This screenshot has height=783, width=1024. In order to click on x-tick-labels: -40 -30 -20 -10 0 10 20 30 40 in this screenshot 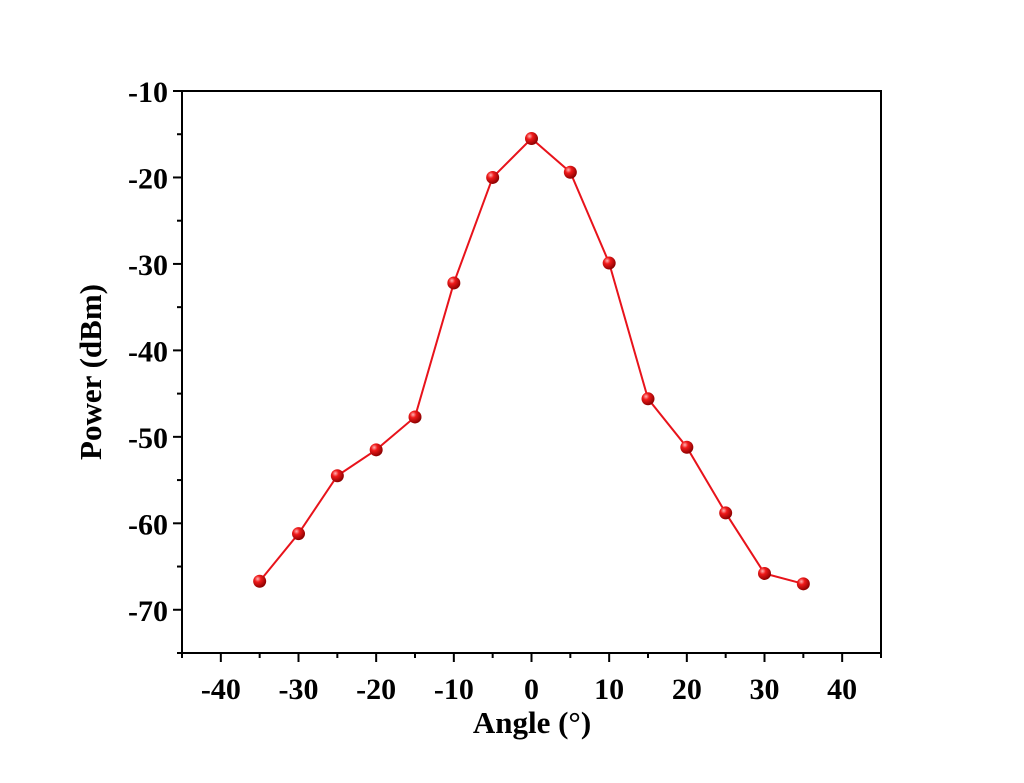, I will do `click(529, 689)`.